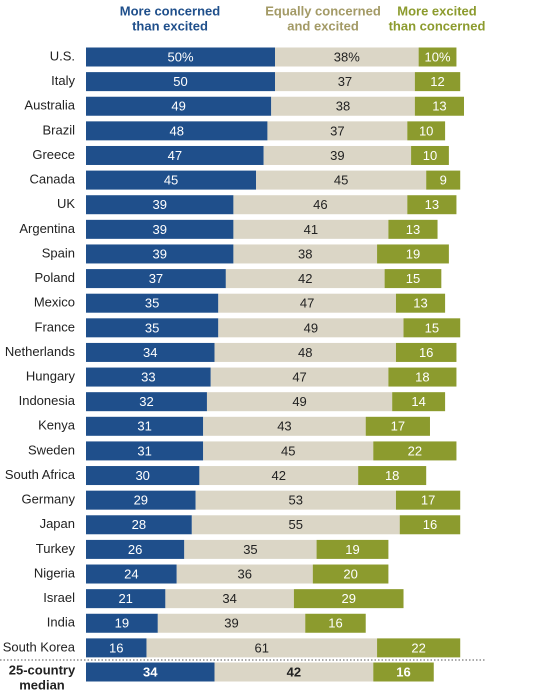 The image size is (534, 697). What do you see at coordinates (142, 475) in the screenshot?
I see `data-label: 30` at bounding box center [142, 475].